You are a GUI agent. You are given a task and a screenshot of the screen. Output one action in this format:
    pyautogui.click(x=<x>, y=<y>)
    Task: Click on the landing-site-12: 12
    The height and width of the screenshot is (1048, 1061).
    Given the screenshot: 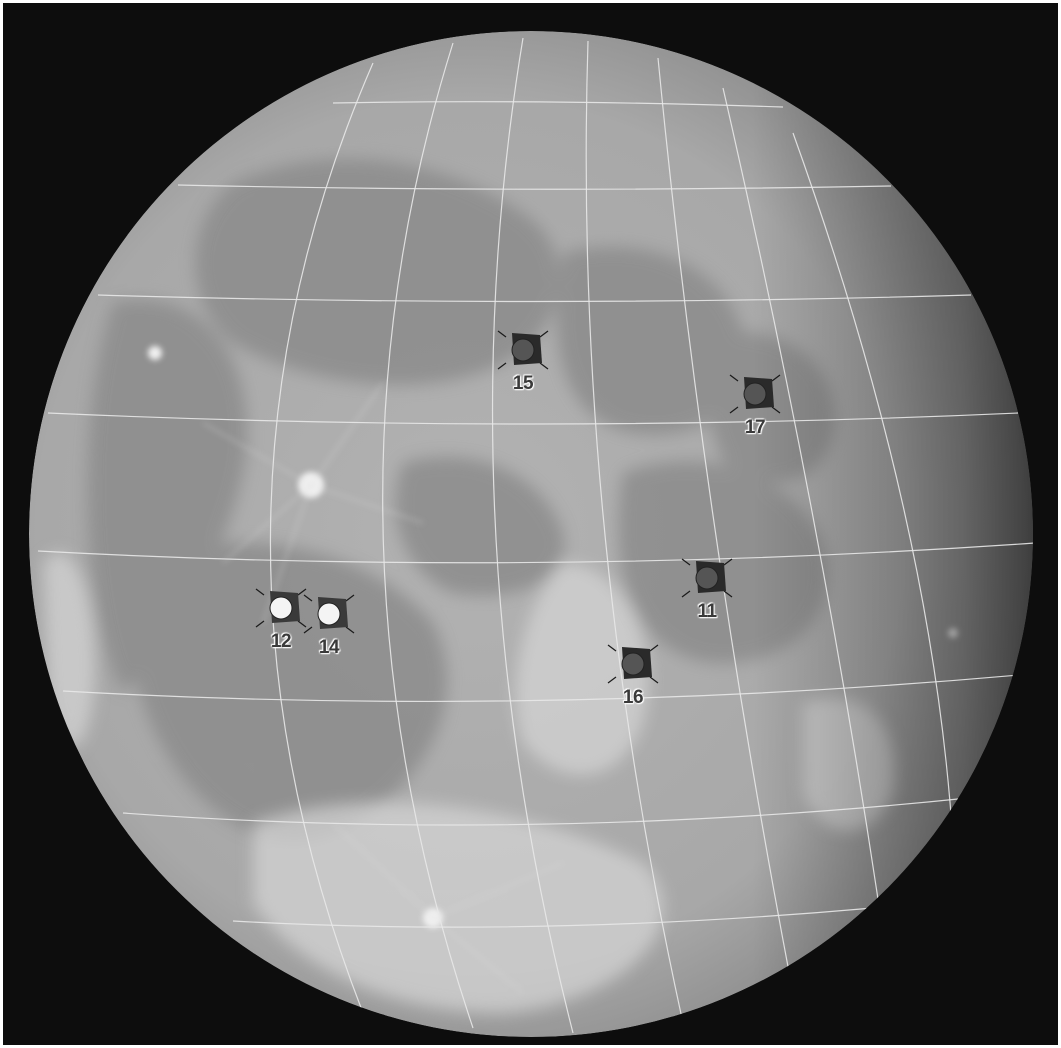 What is the action you would take?
    pyautogui.click(x=281, y=621)
    